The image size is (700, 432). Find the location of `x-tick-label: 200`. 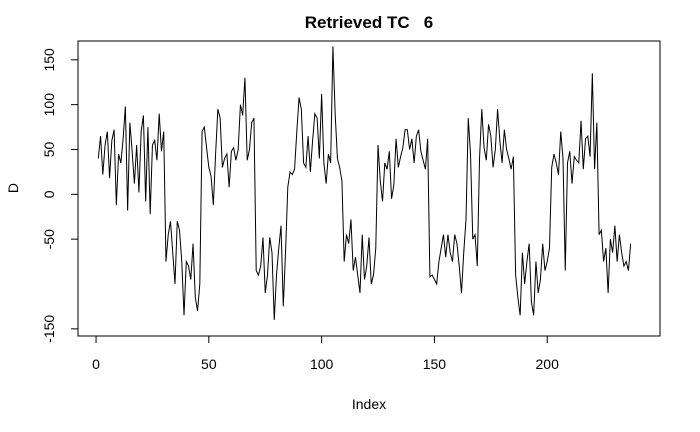

x-tick-label: 200 is located at coordinates (548, 364).